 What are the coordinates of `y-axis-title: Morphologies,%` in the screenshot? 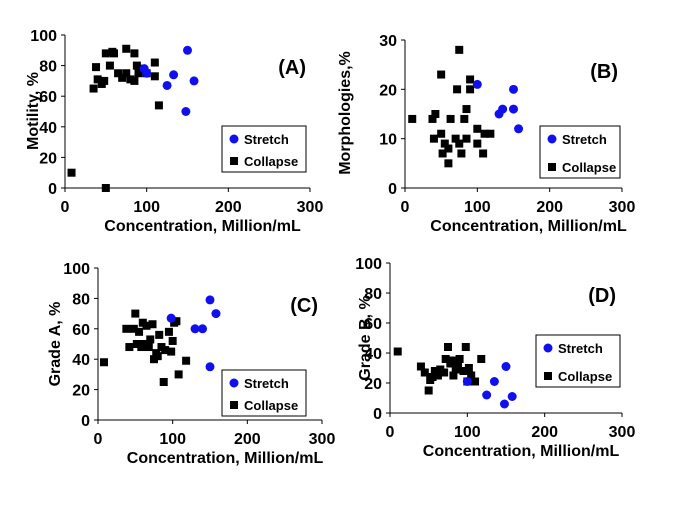 It's located at (345, 113).